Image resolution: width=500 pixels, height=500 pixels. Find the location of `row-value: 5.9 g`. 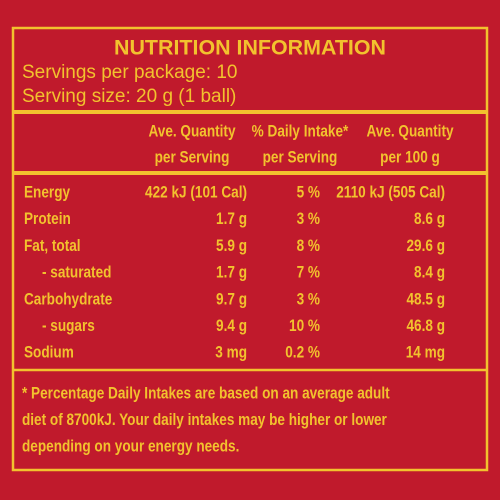

row-value: 5.9 g is located at coordinates (231, 246).